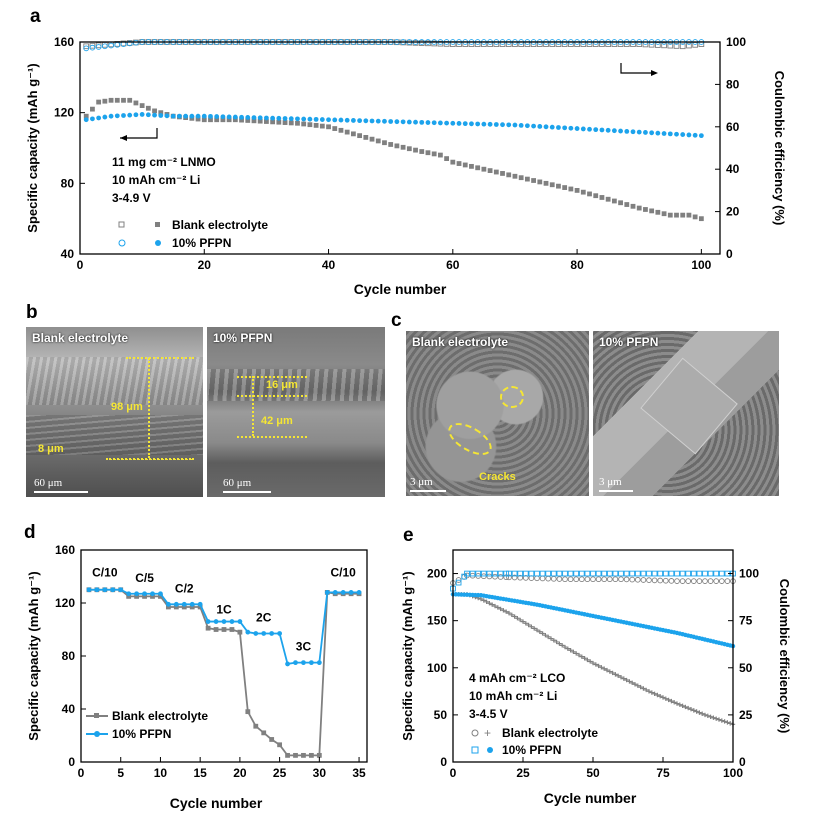 The width and height of the screenshot is (839, 818). What do you see at coordinates (749, 574) in the screenshot?
I see `y2-tick-label: 100` at bounding box center [749, 574].